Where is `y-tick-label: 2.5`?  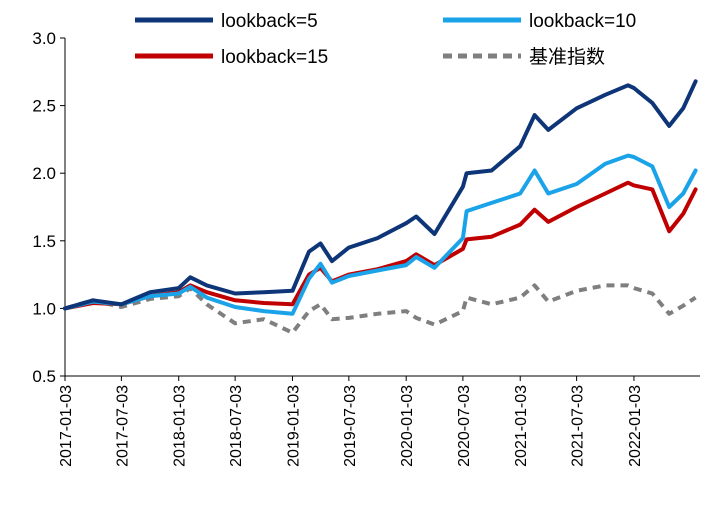 y-tick-label: 2.5 is located at coordinates (44, 106).